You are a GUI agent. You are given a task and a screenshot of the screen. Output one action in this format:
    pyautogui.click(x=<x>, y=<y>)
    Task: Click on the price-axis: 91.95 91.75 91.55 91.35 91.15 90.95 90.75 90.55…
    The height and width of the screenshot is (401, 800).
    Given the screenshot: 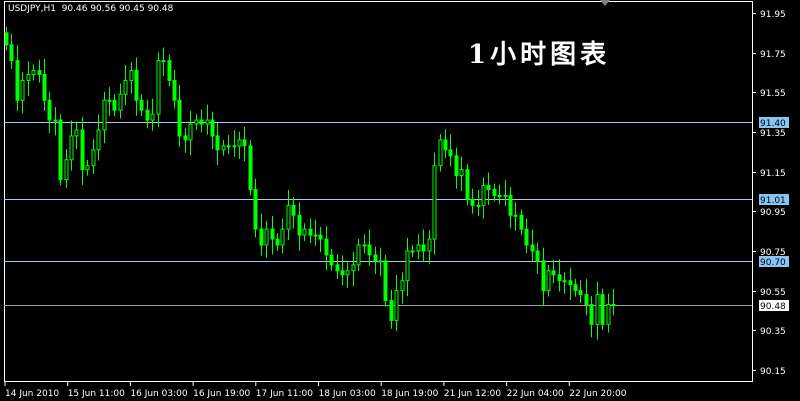 What is the action you would take?
    pyautogui.click(x=769, y=193)
    